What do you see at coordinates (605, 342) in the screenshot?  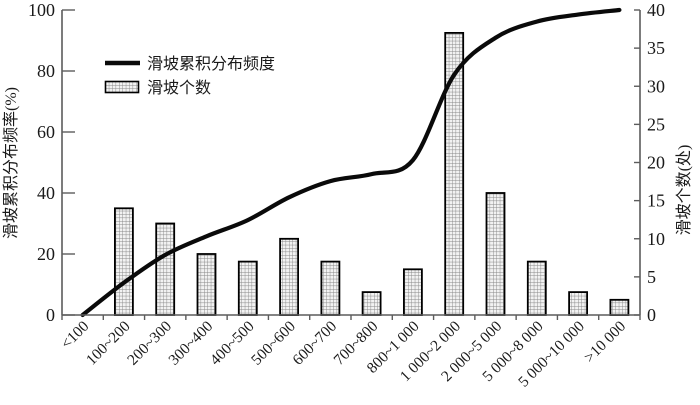 I see `x-category-label: >10 000` at bounding box center [605, 342].